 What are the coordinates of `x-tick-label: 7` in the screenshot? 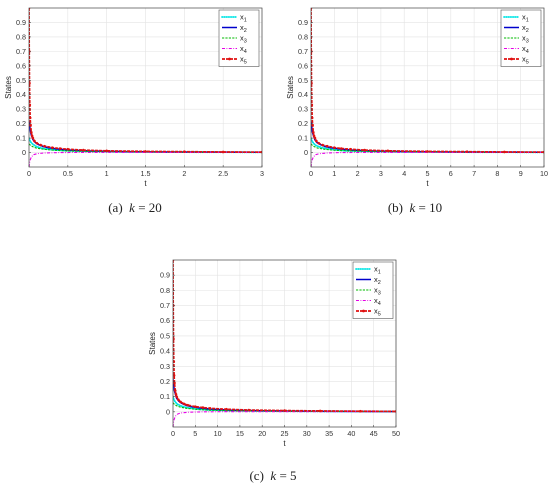 It's located at (474, 173).